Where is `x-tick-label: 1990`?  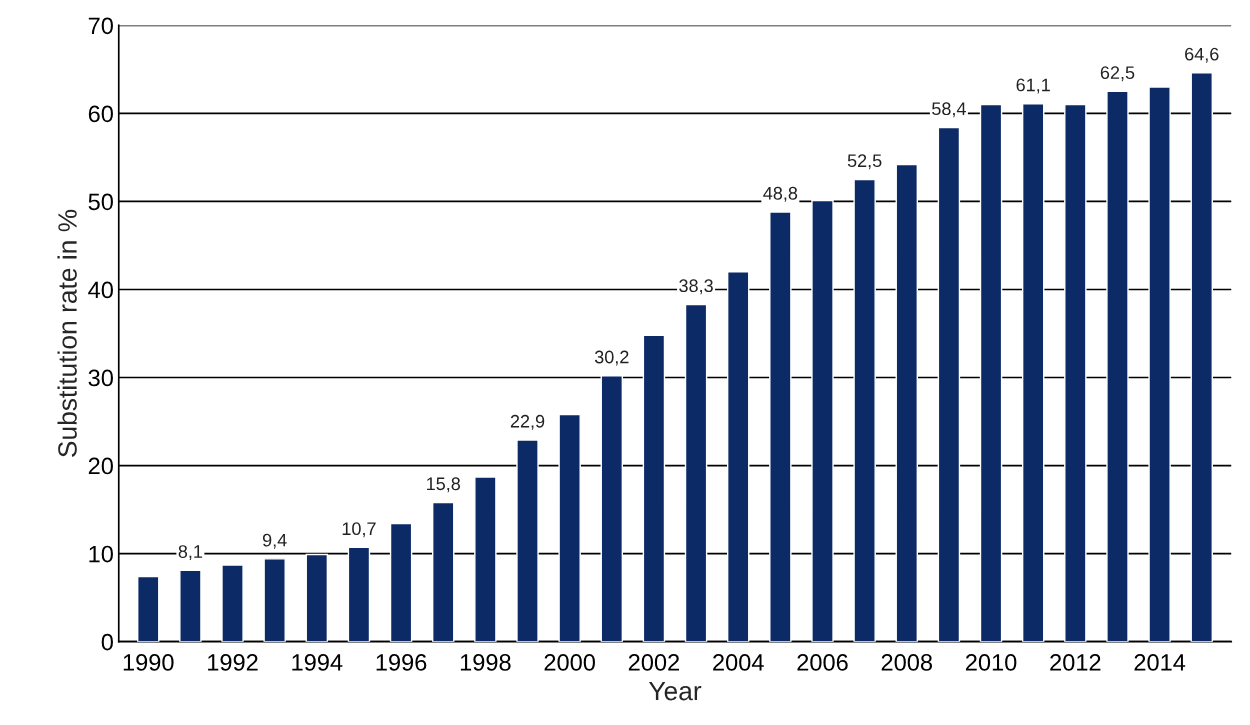
x-tick-label: 1990 is located at coordinates (148, 662).